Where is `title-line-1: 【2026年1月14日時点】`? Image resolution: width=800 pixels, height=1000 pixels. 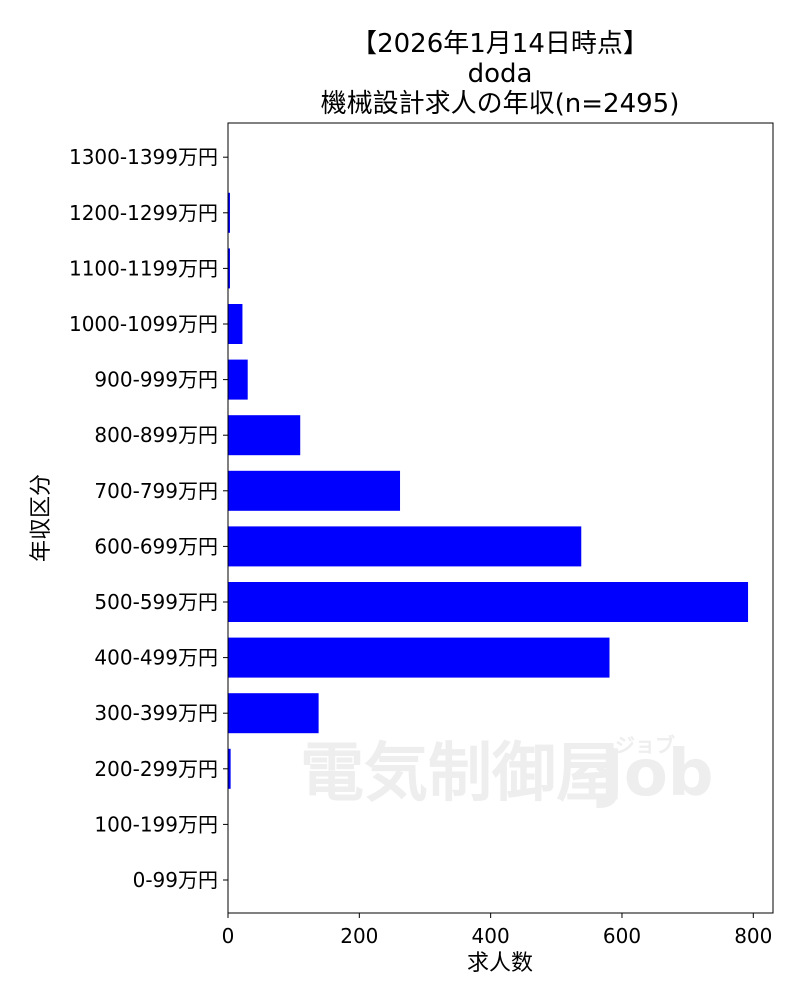 title-line-1: 【2026年1月14日時点】 is located at coordinates (500, 44).